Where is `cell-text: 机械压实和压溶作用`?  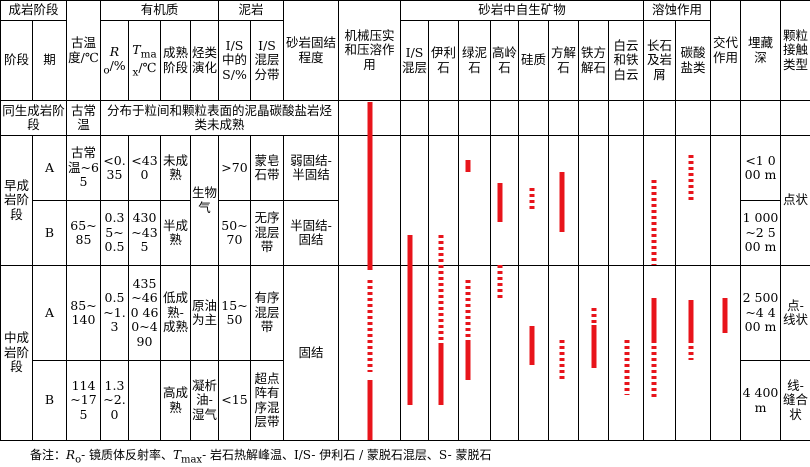
cell-text: 机械压实和压溶作用 is located at coordinates (369, 49).